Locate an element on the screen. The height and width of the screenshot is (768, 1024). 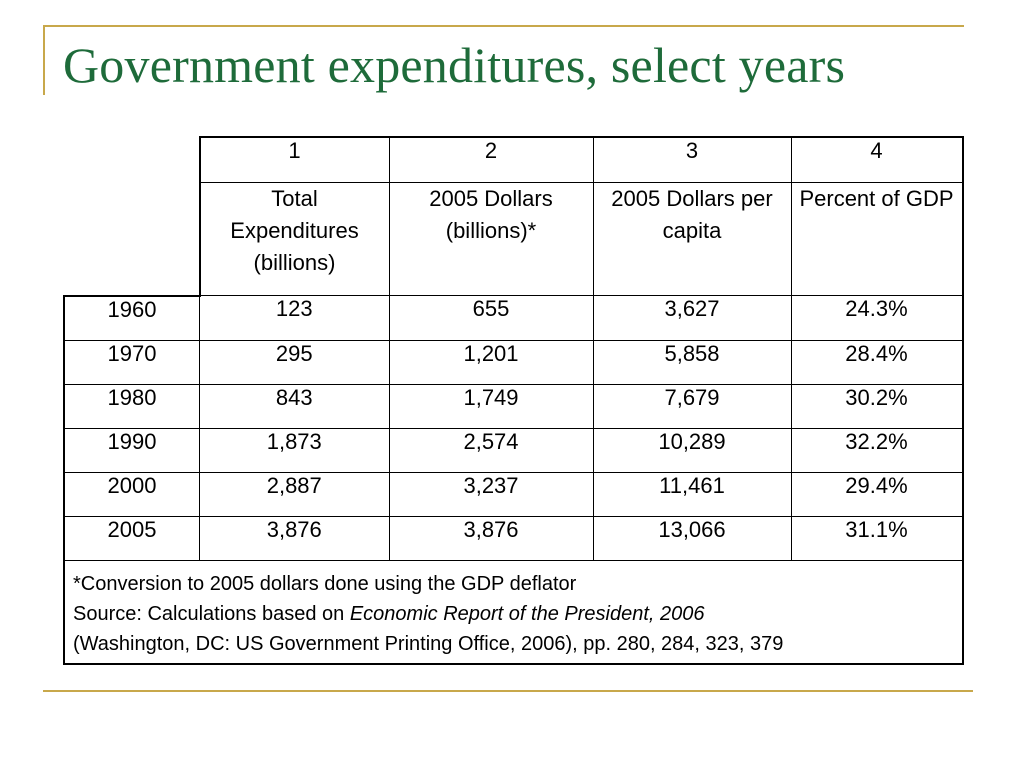
source-prefix: Source: Calculations based on is located at coordinates (211, 613).